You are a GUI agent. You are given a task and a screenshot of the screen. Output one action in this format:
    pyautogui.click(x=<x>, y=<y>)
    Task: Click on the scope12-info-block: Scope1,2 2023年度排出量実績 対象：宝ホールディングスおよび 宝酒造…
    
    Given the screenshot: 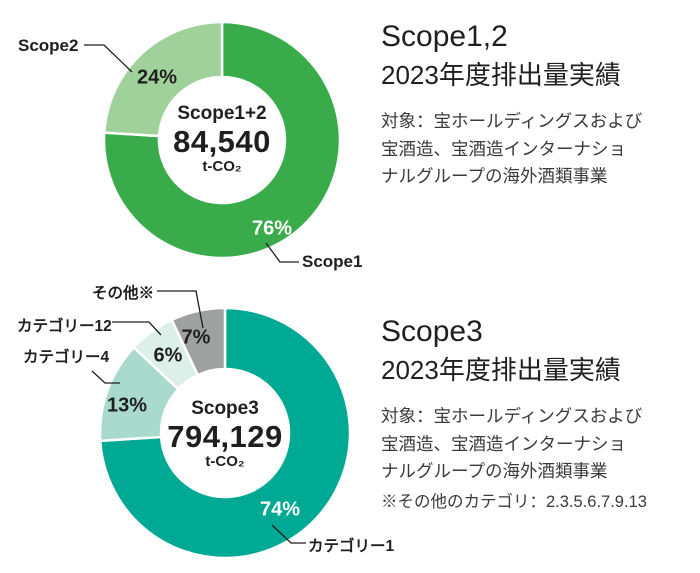 What is the action you would take?
    pyautogui.click(x=511, y=104)
    